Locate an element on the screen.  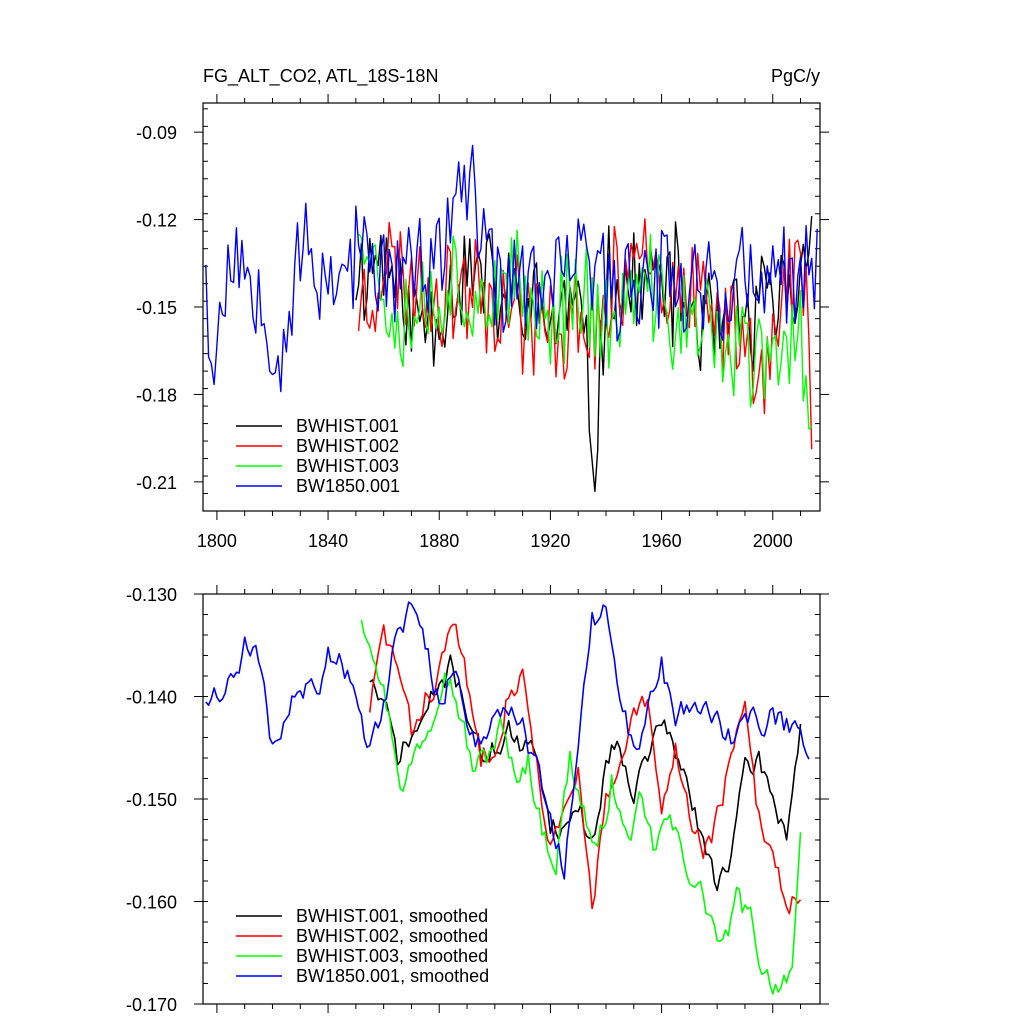
y-tick-label: -0.21 is located at coordinates (156, 483).